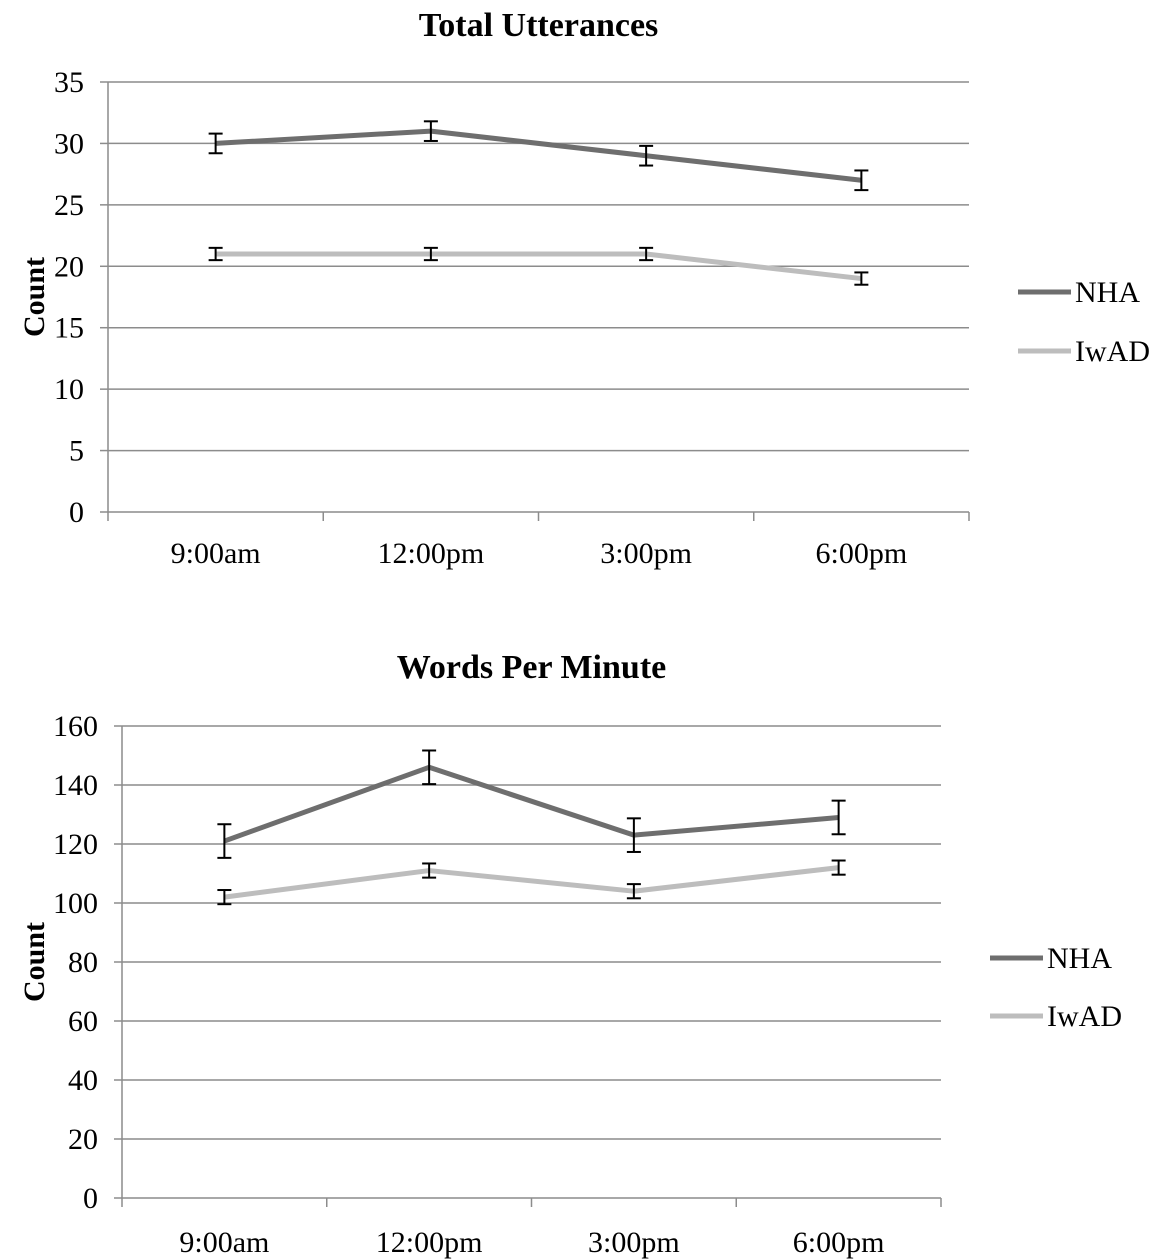 The image size is (1161, 1260). Describe the element at coordinates (69, 205) in the screenshot. I see `y-tick-label: 25` at that location.